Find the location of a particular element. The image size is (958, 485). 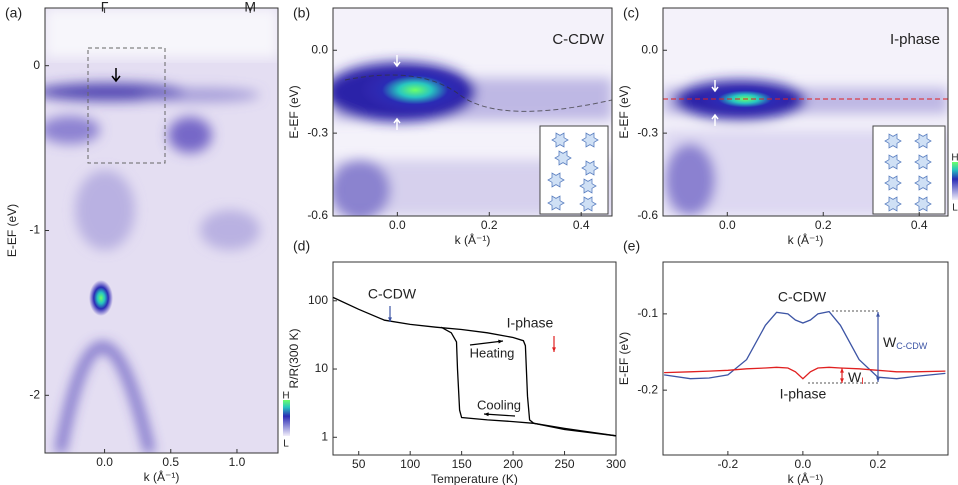

x-axis-label: Temperature (K) is located at coordinates (474, 478).